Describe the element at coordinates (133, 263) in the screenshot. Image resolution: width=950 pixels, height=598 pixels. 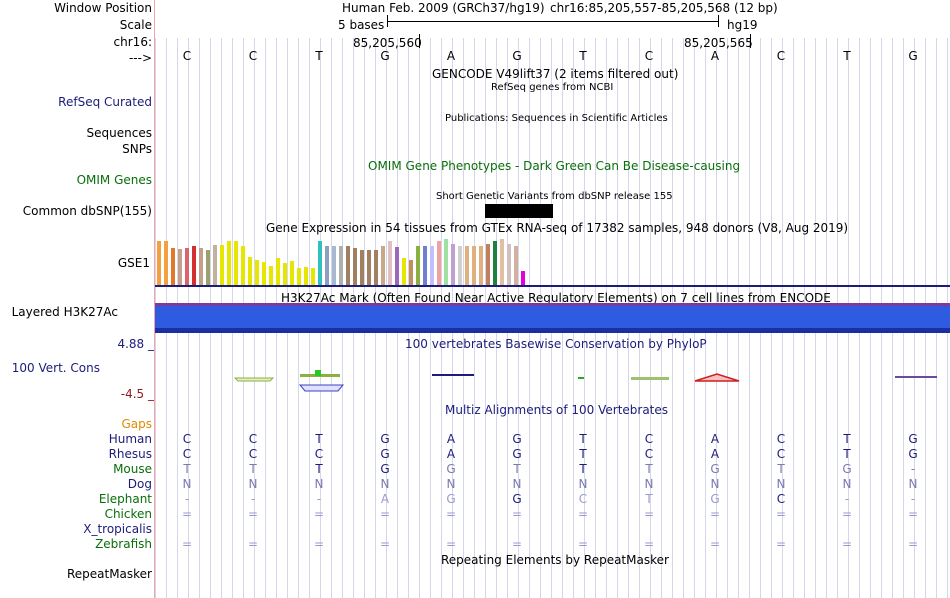
I see `gse1-label: GSE1` at that location.